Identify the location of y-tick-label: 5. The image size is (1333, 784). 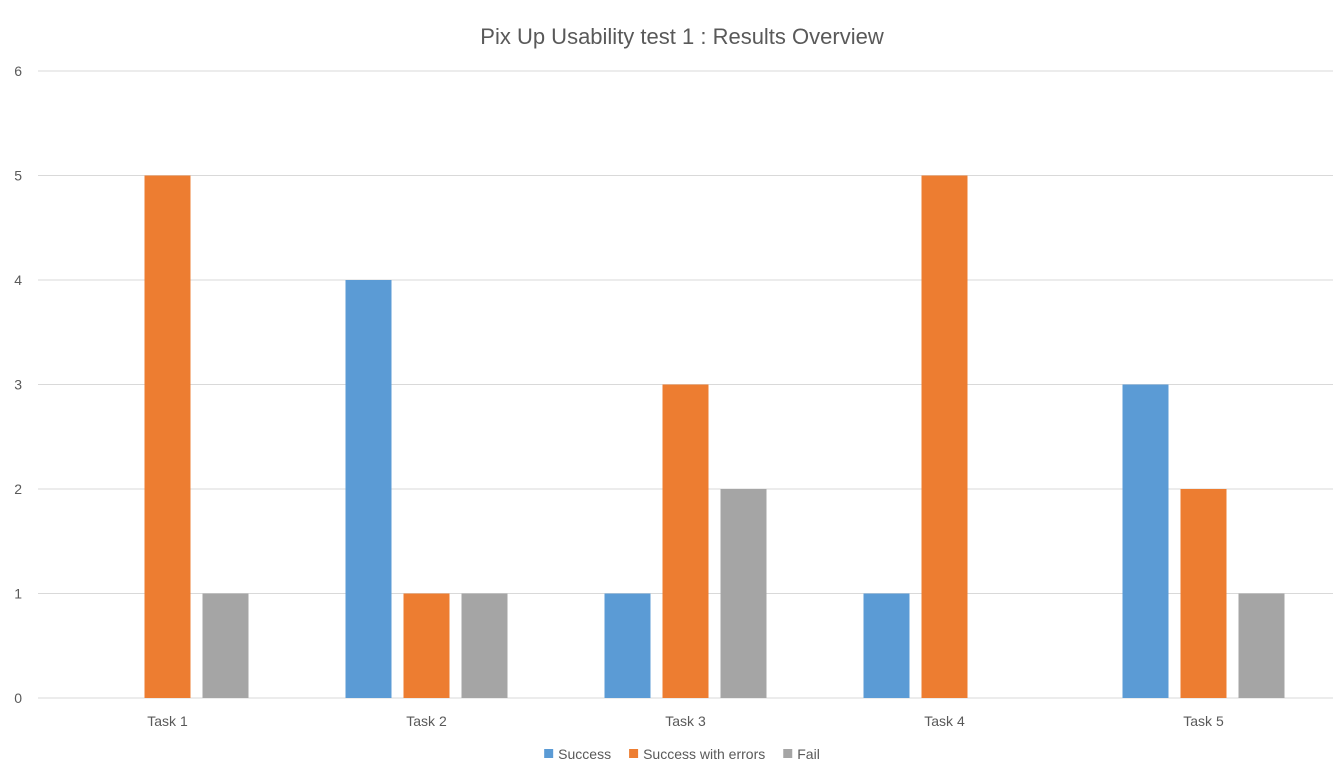
(18, 176).